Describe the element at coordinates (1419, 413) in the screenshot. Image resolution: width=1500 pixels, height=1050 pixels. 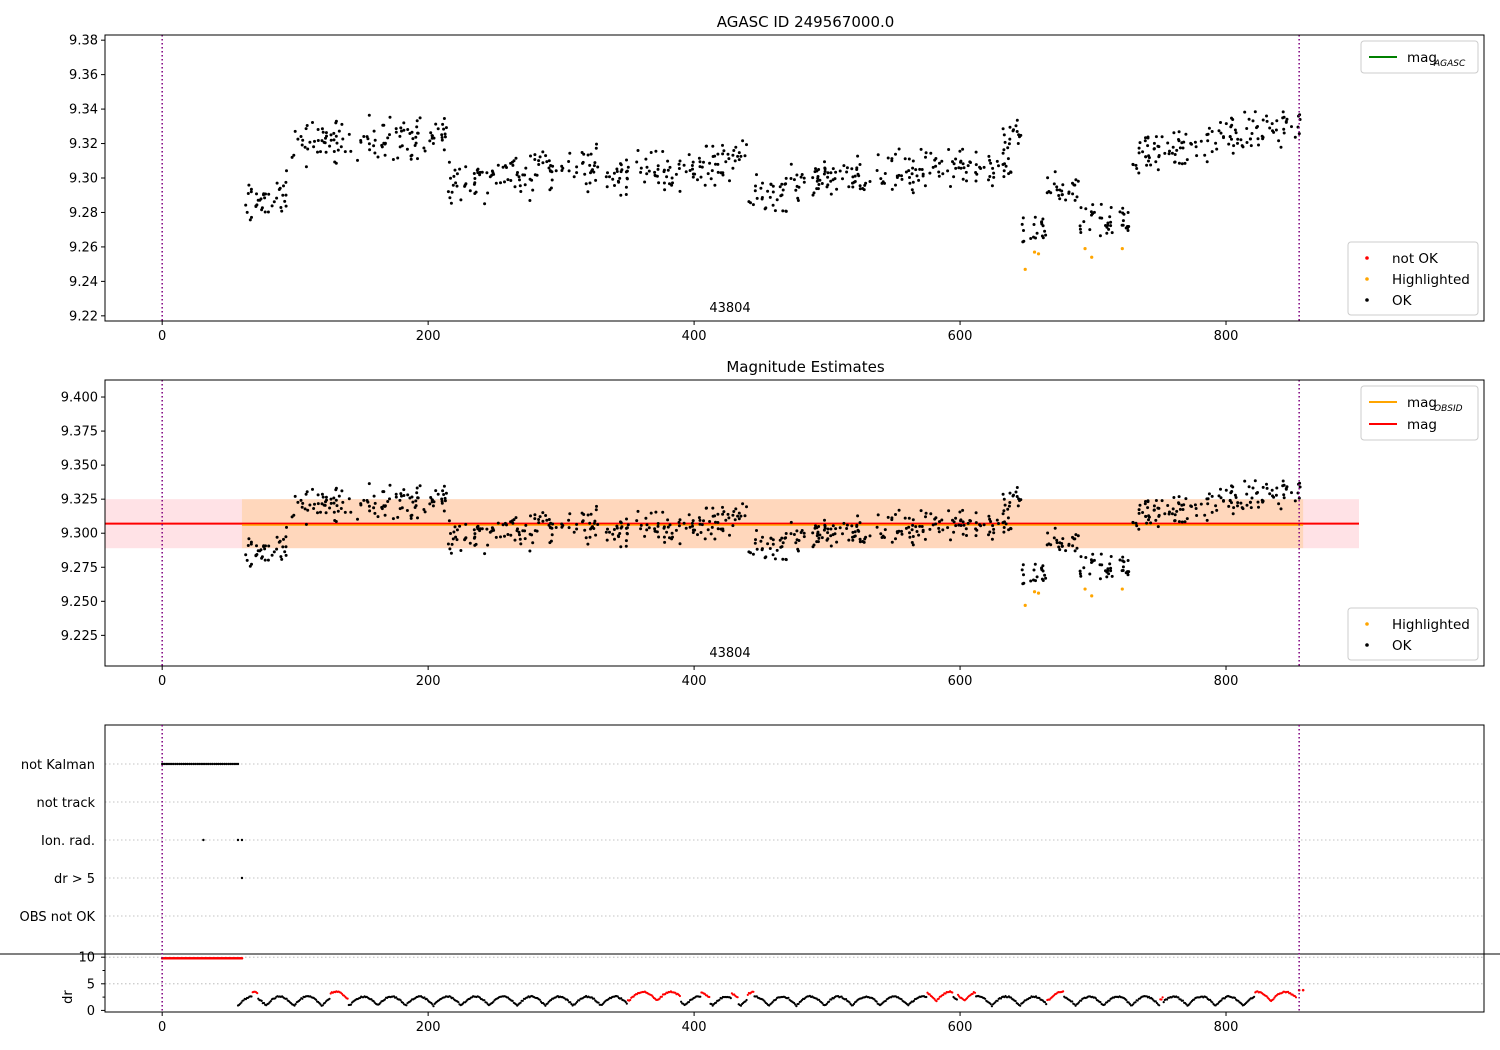
I see `line-legend-box` at that location.